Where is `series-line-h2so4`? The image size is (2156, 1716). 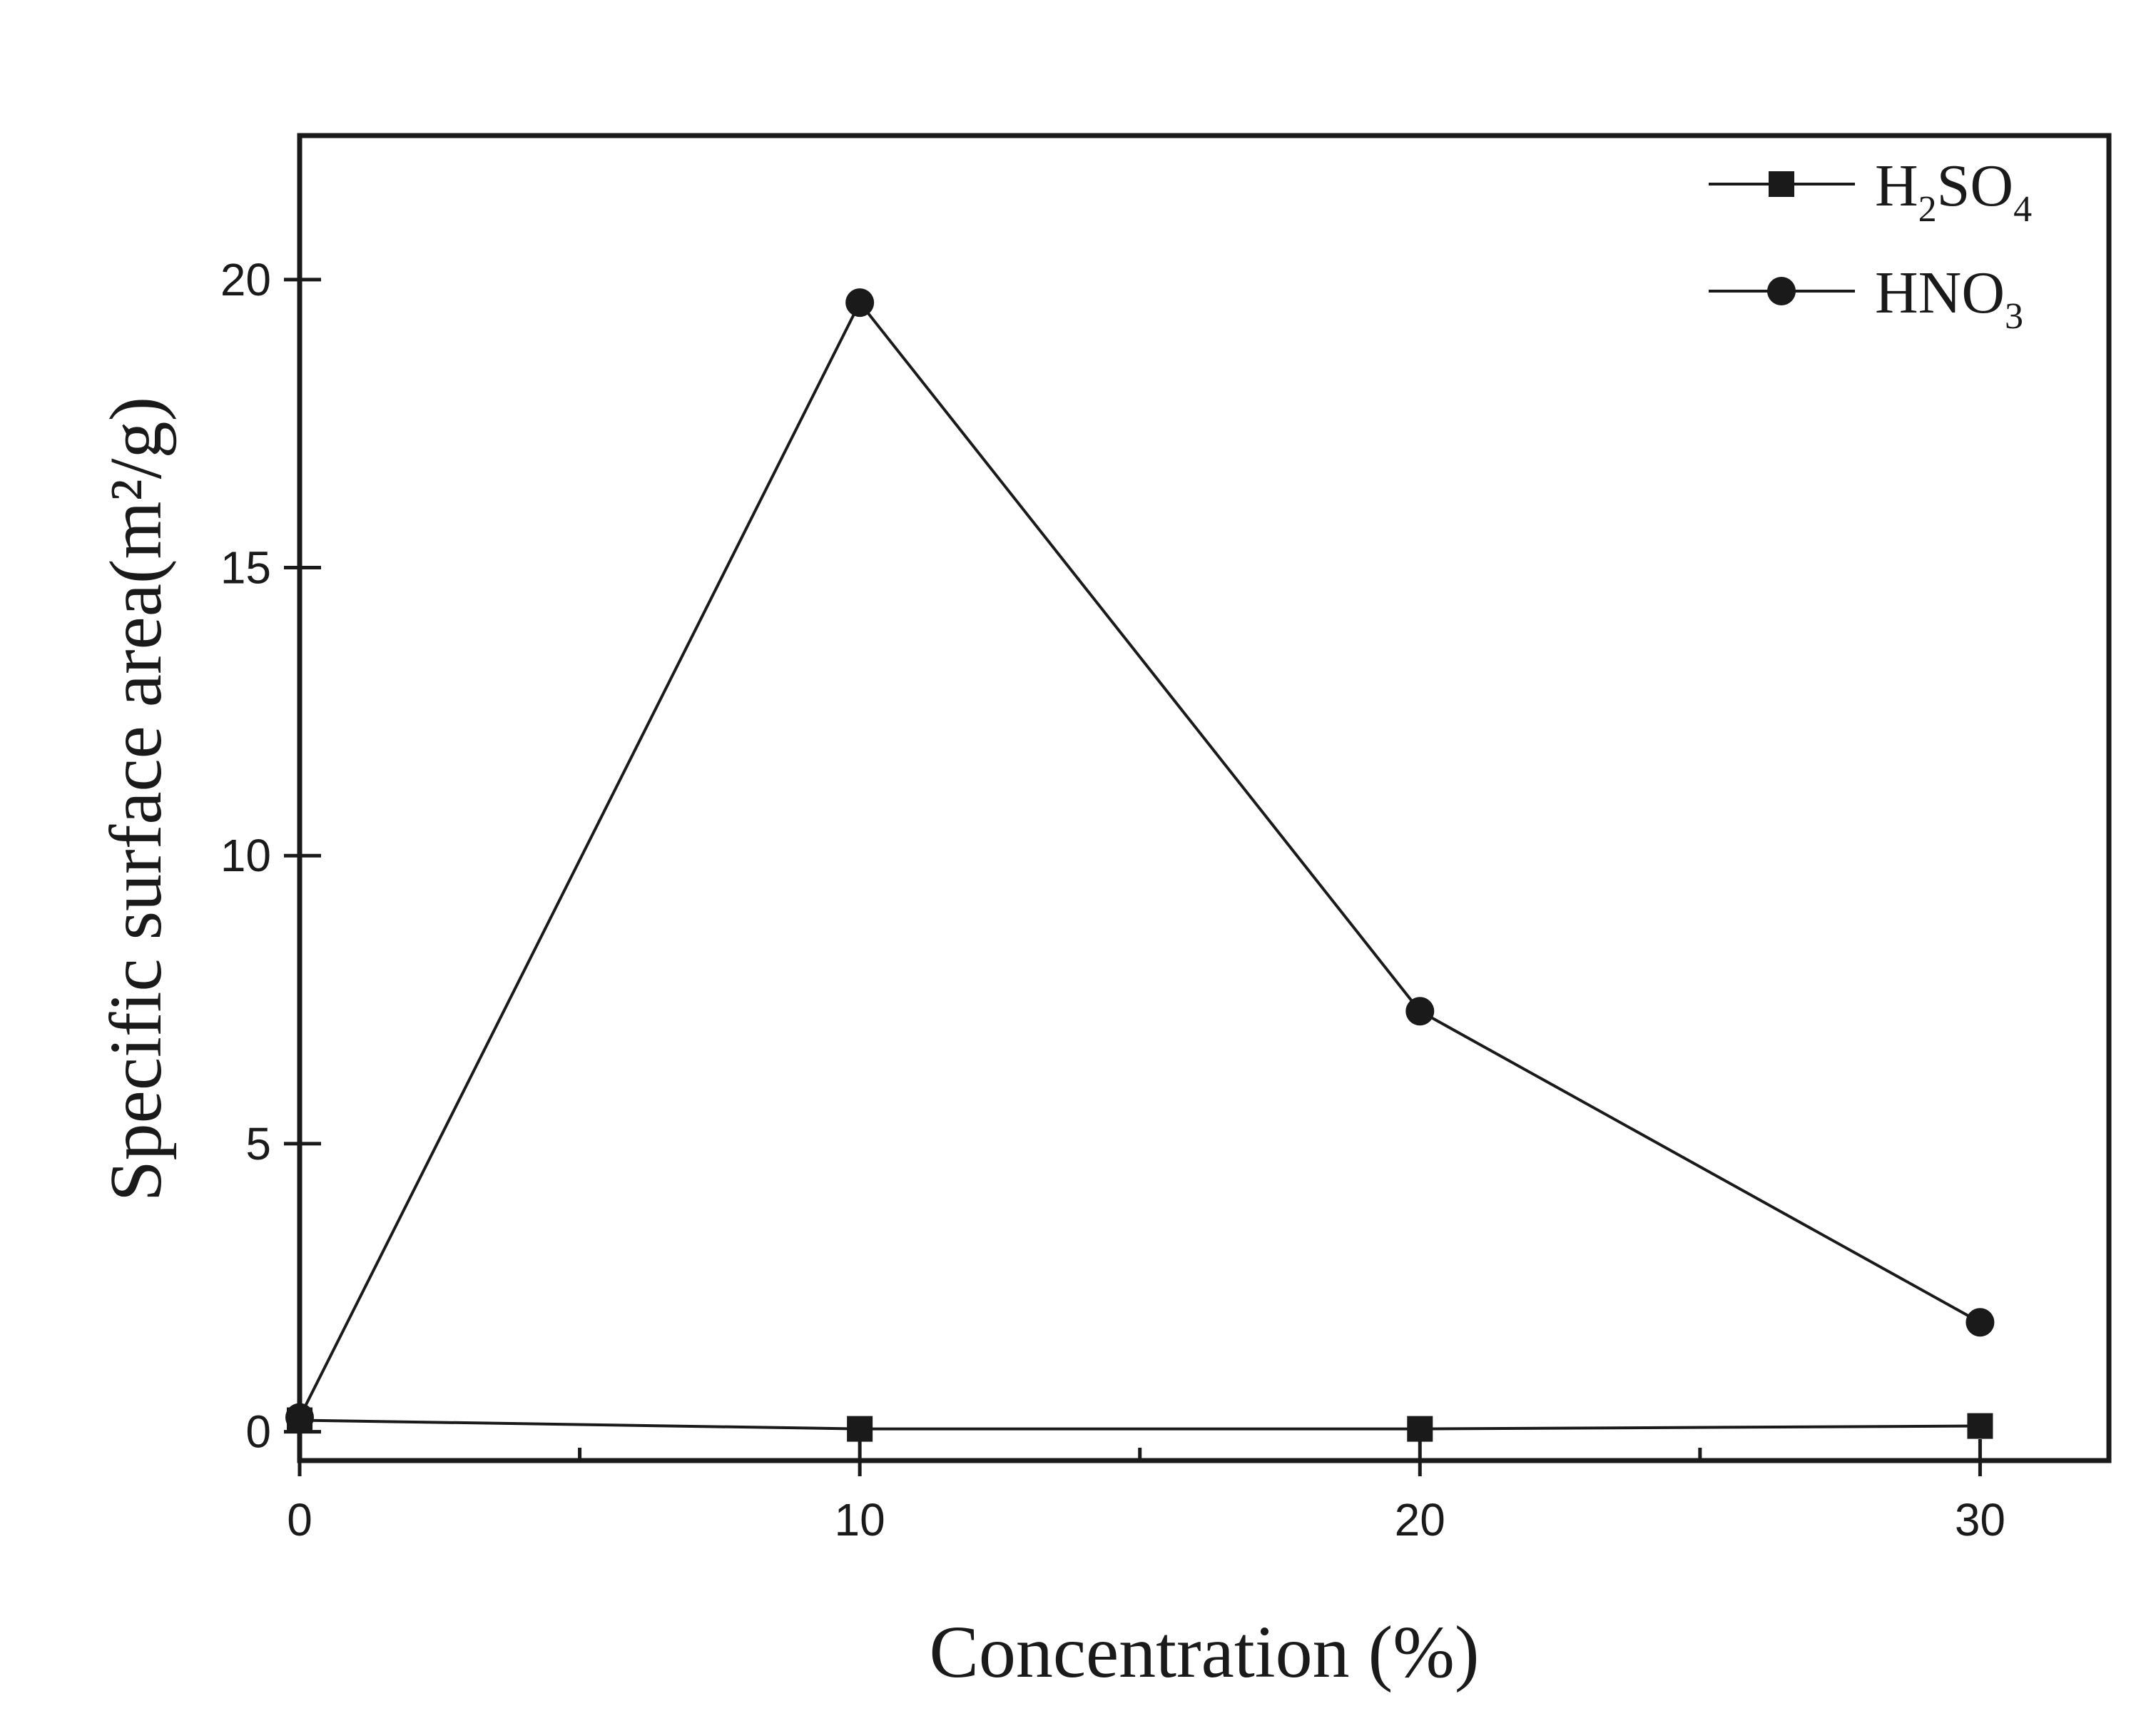 series-line-h2so4 is located at coordinates (1139, 1425).